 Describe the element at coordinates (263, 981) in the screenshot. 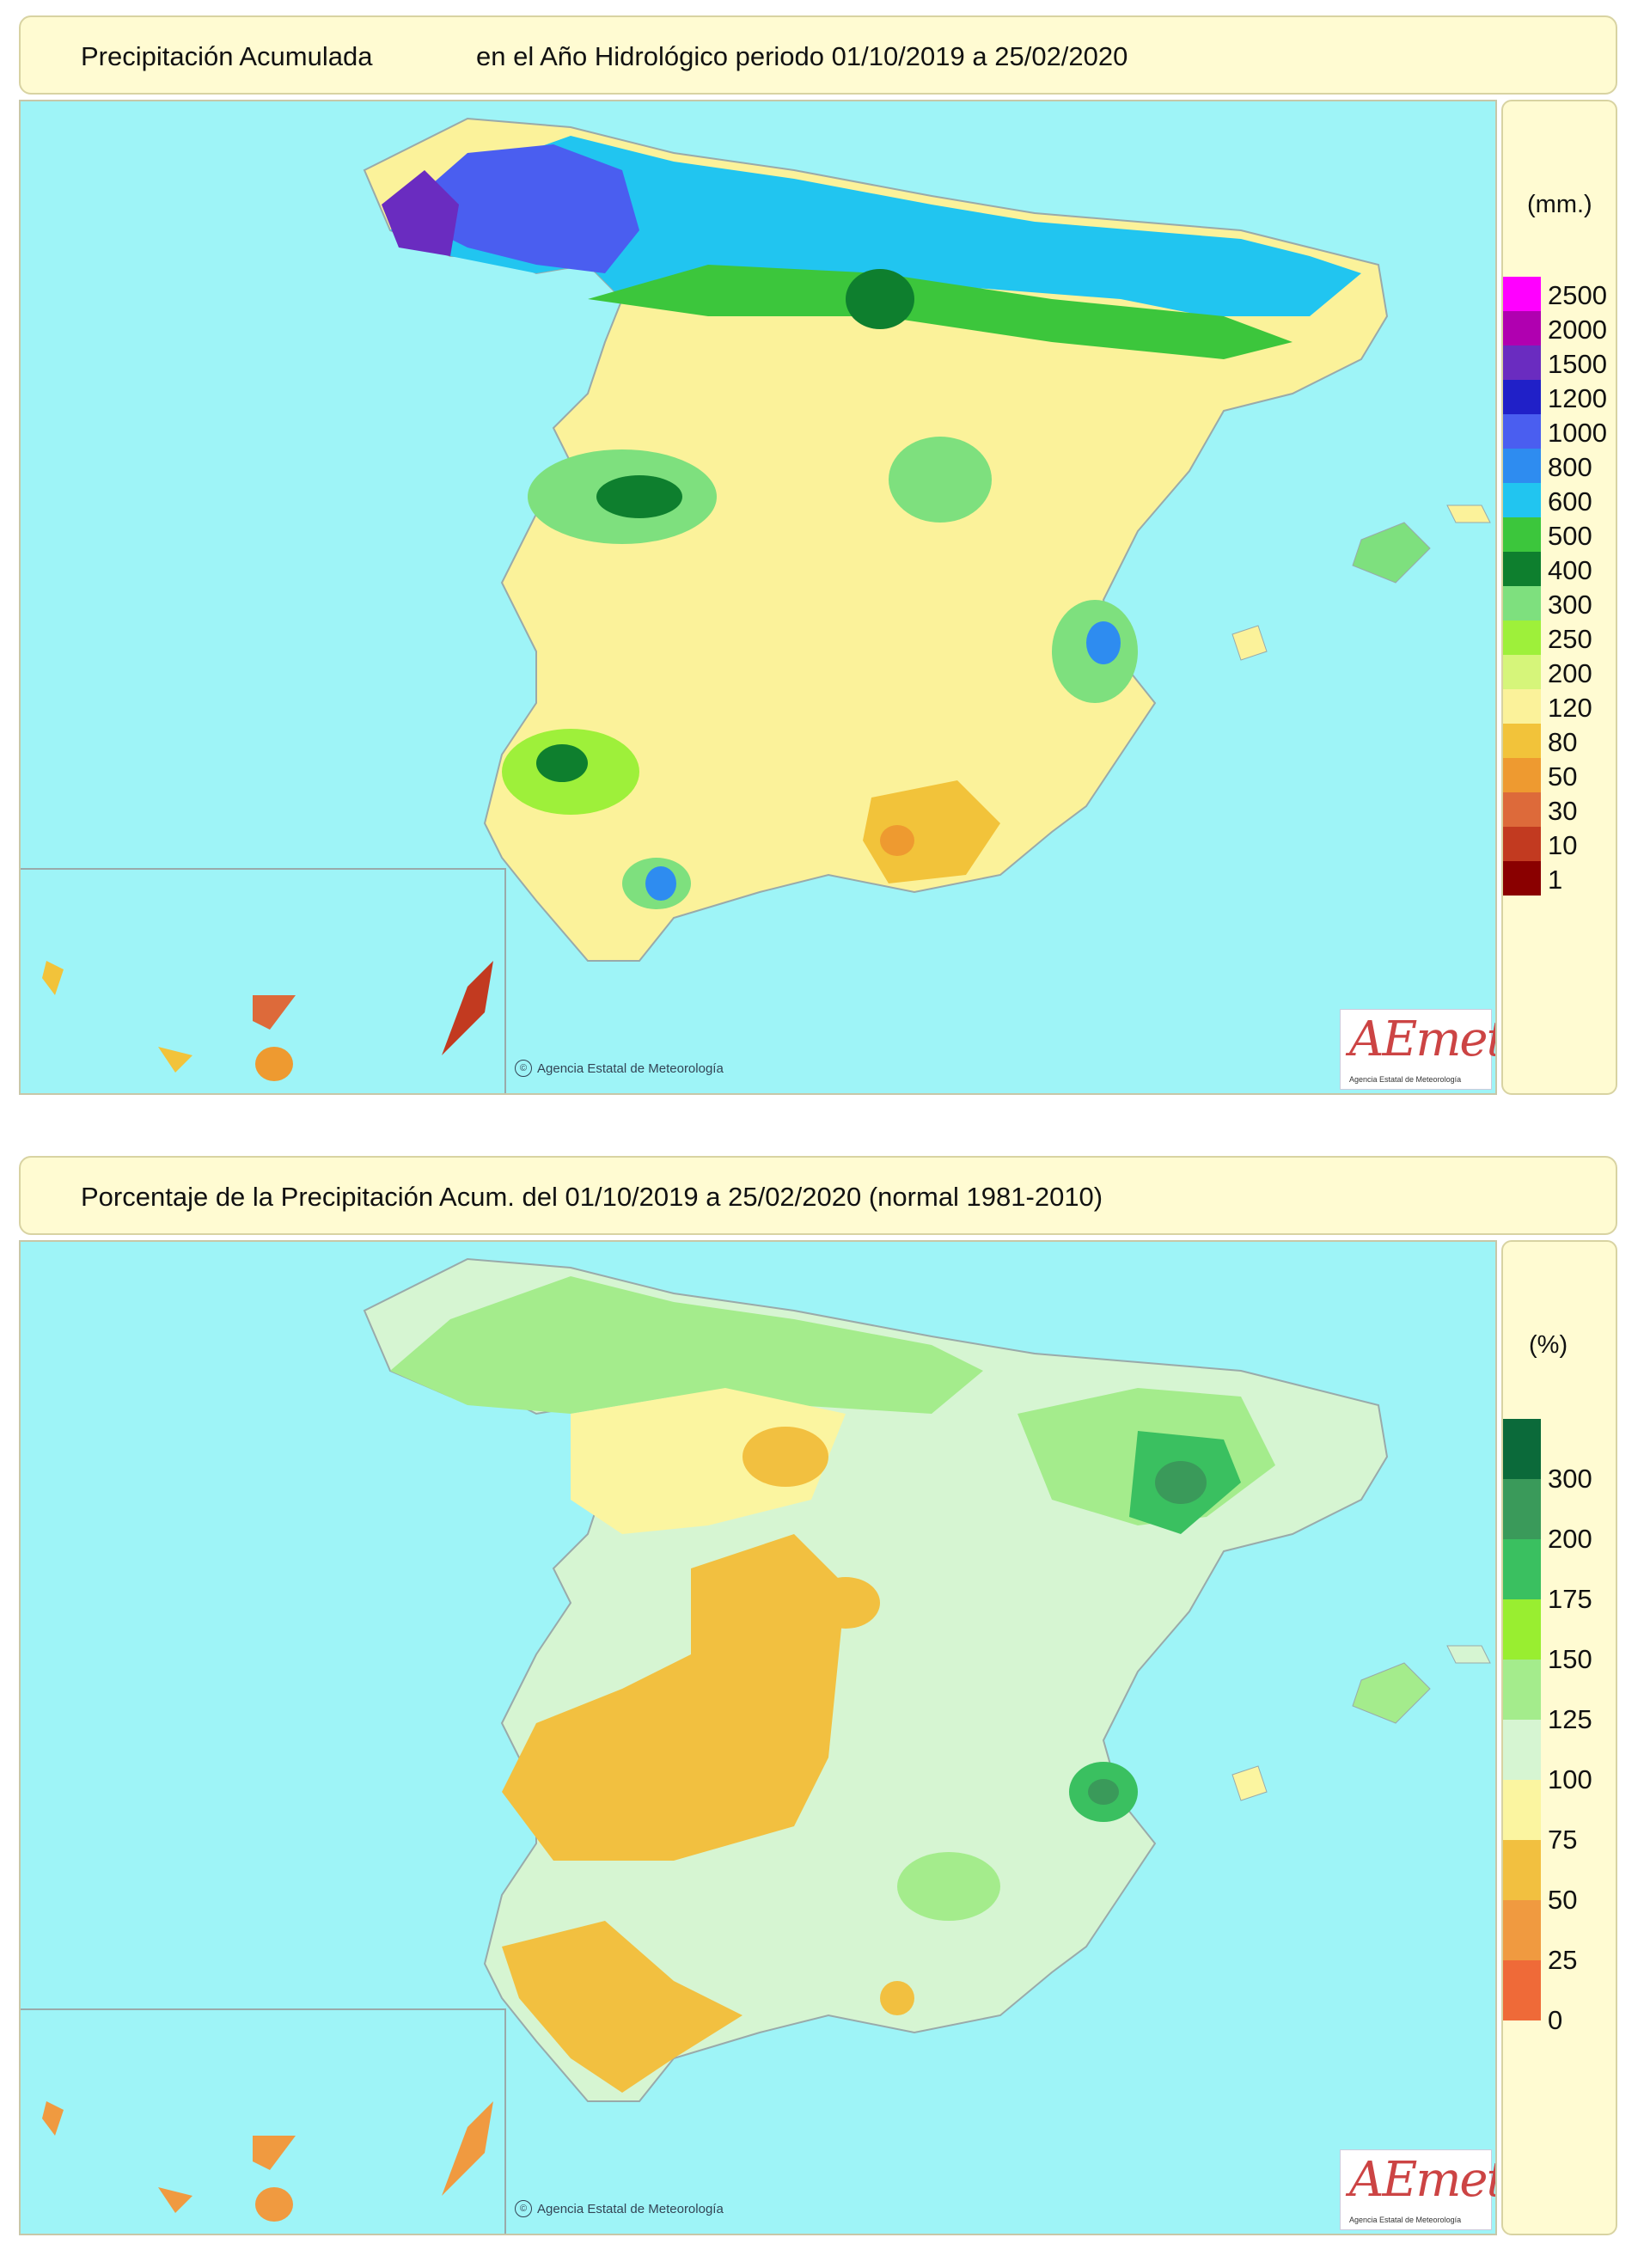

I see `map1-canary-inset` at that location.